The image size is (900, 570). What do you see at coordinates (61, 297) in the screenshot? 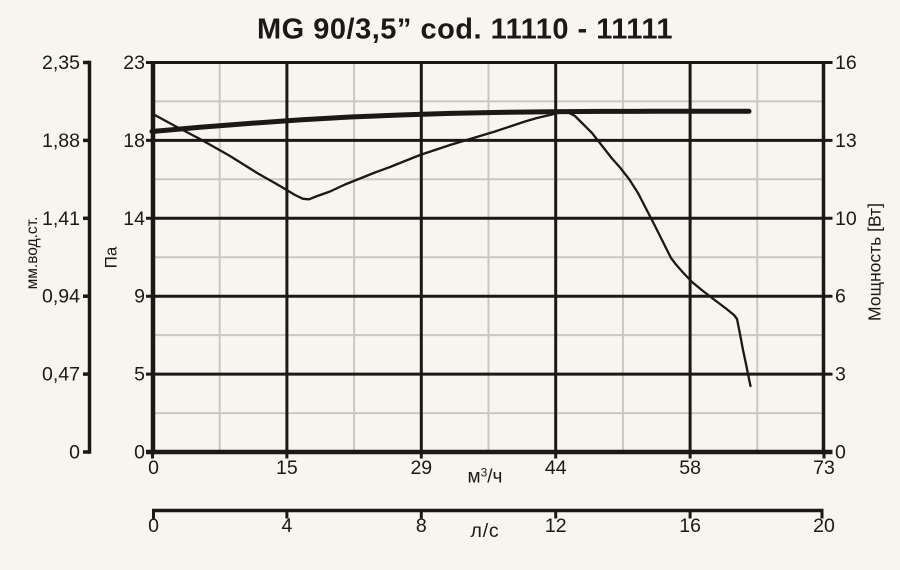
I see `svg-text: 0,94` at bounding box center [61, 297].